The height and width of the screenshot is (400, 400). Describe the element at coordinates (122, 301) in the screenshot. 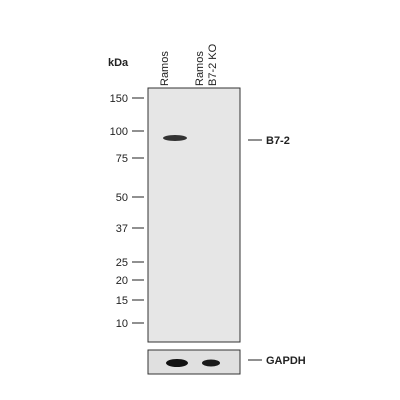

I see `marker-label: 15` at that location.